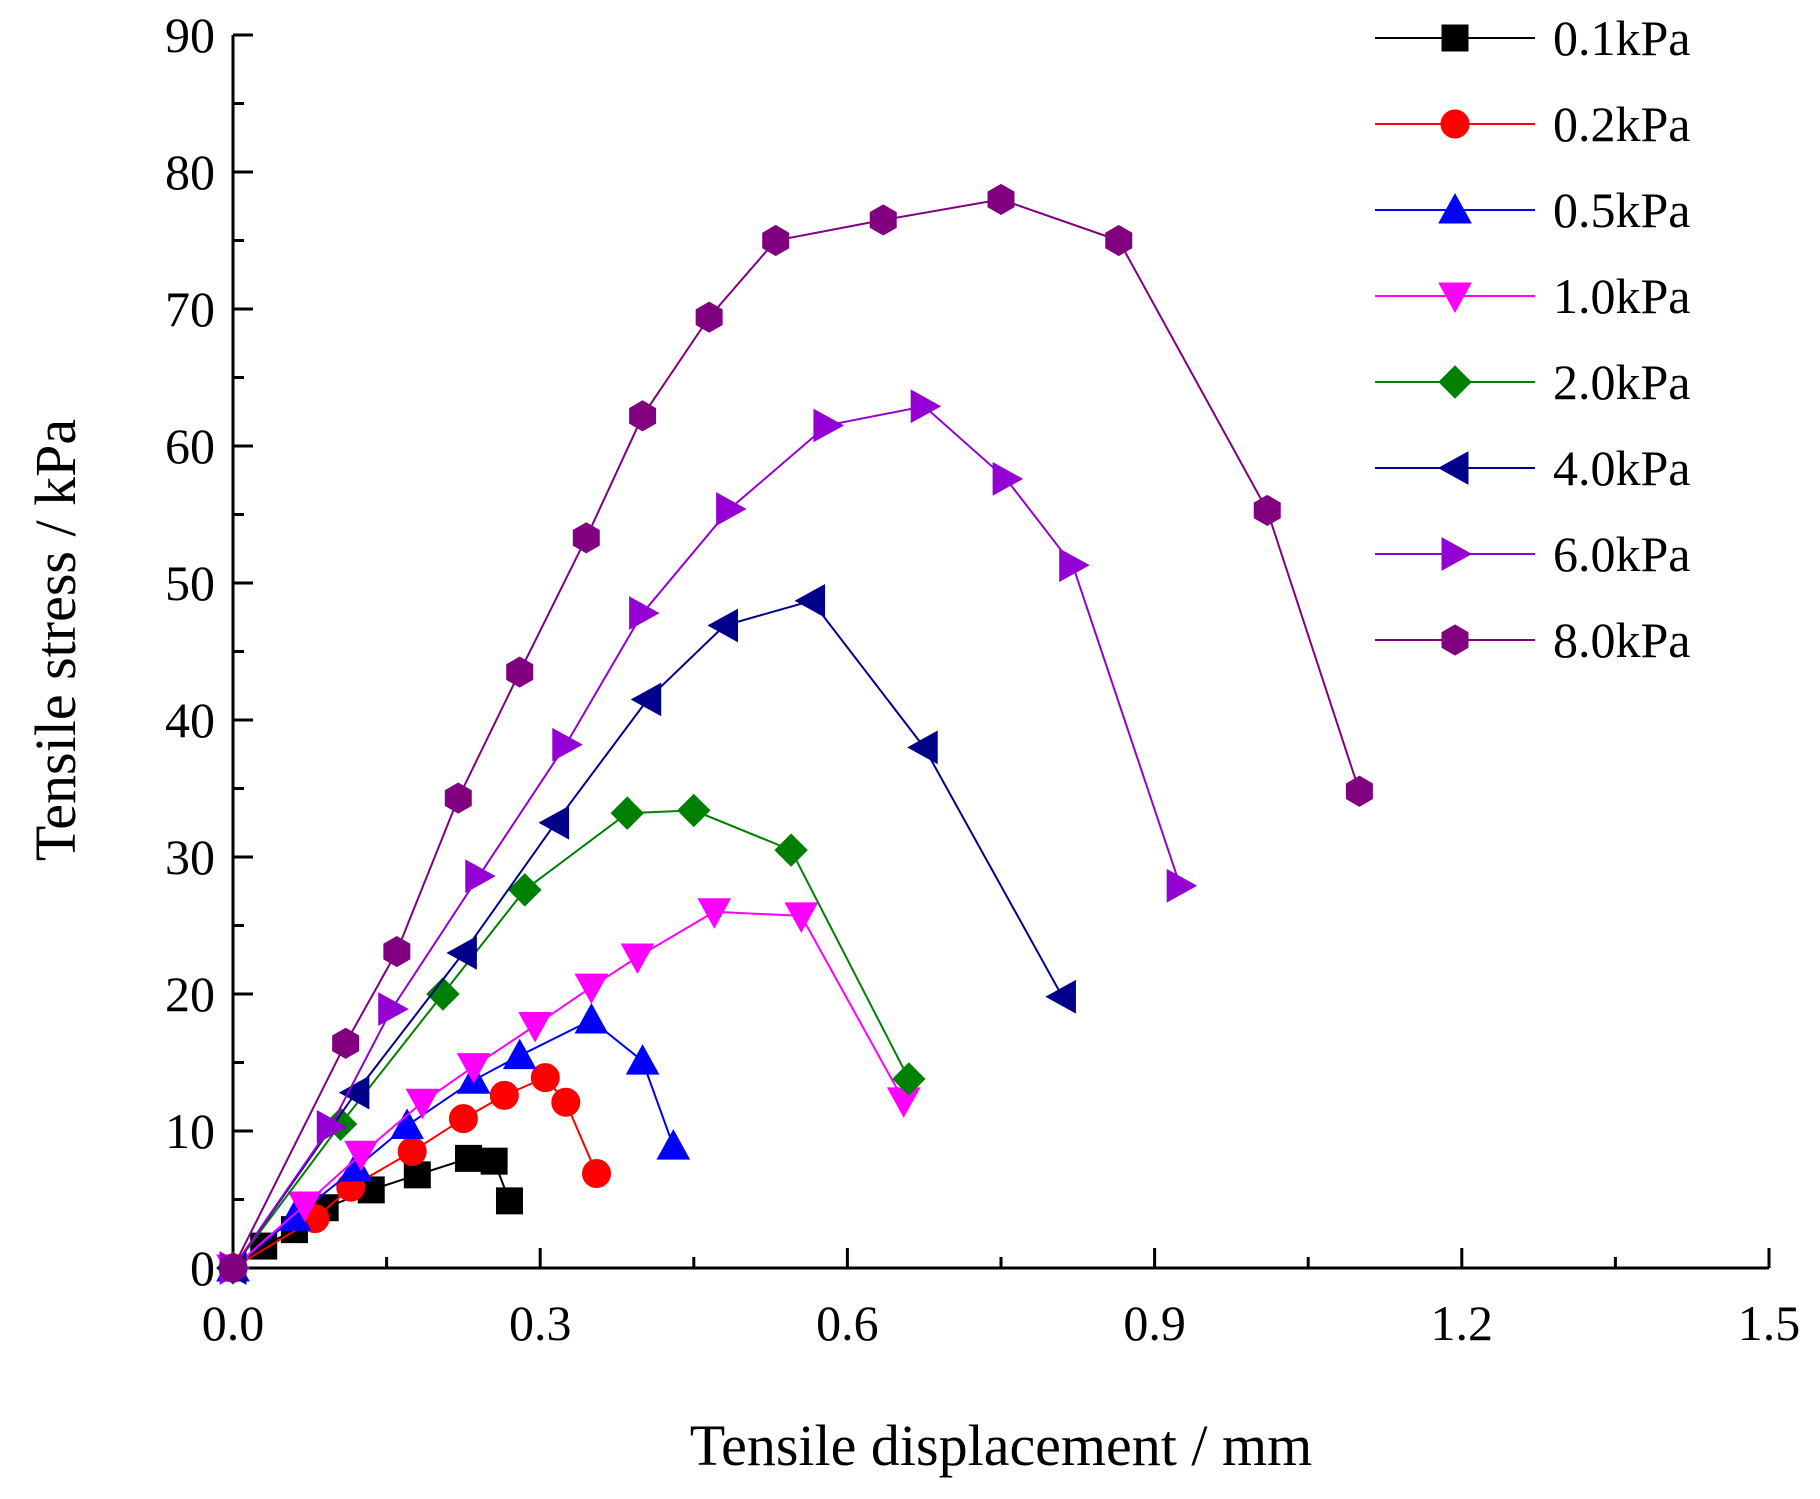  What do you see at coordinates (190, 1131) in the screenshot?
I see `y-tick-label: 10` at bounding box center [190, 1131].